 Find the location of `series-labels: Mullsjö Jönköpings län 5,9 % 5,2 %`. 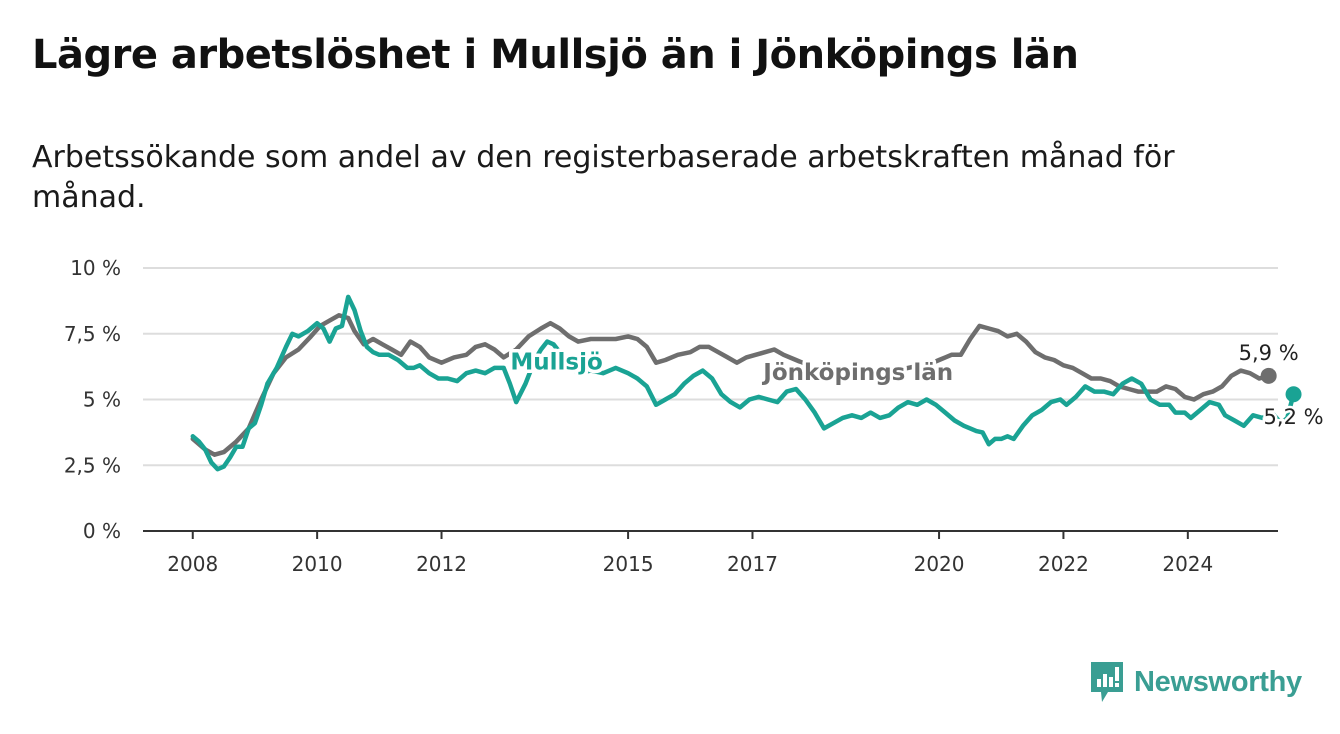

series-labels: Mullsjö Jönköpings län 5,9 % 5,2 % is located at coordinates (916, 384).